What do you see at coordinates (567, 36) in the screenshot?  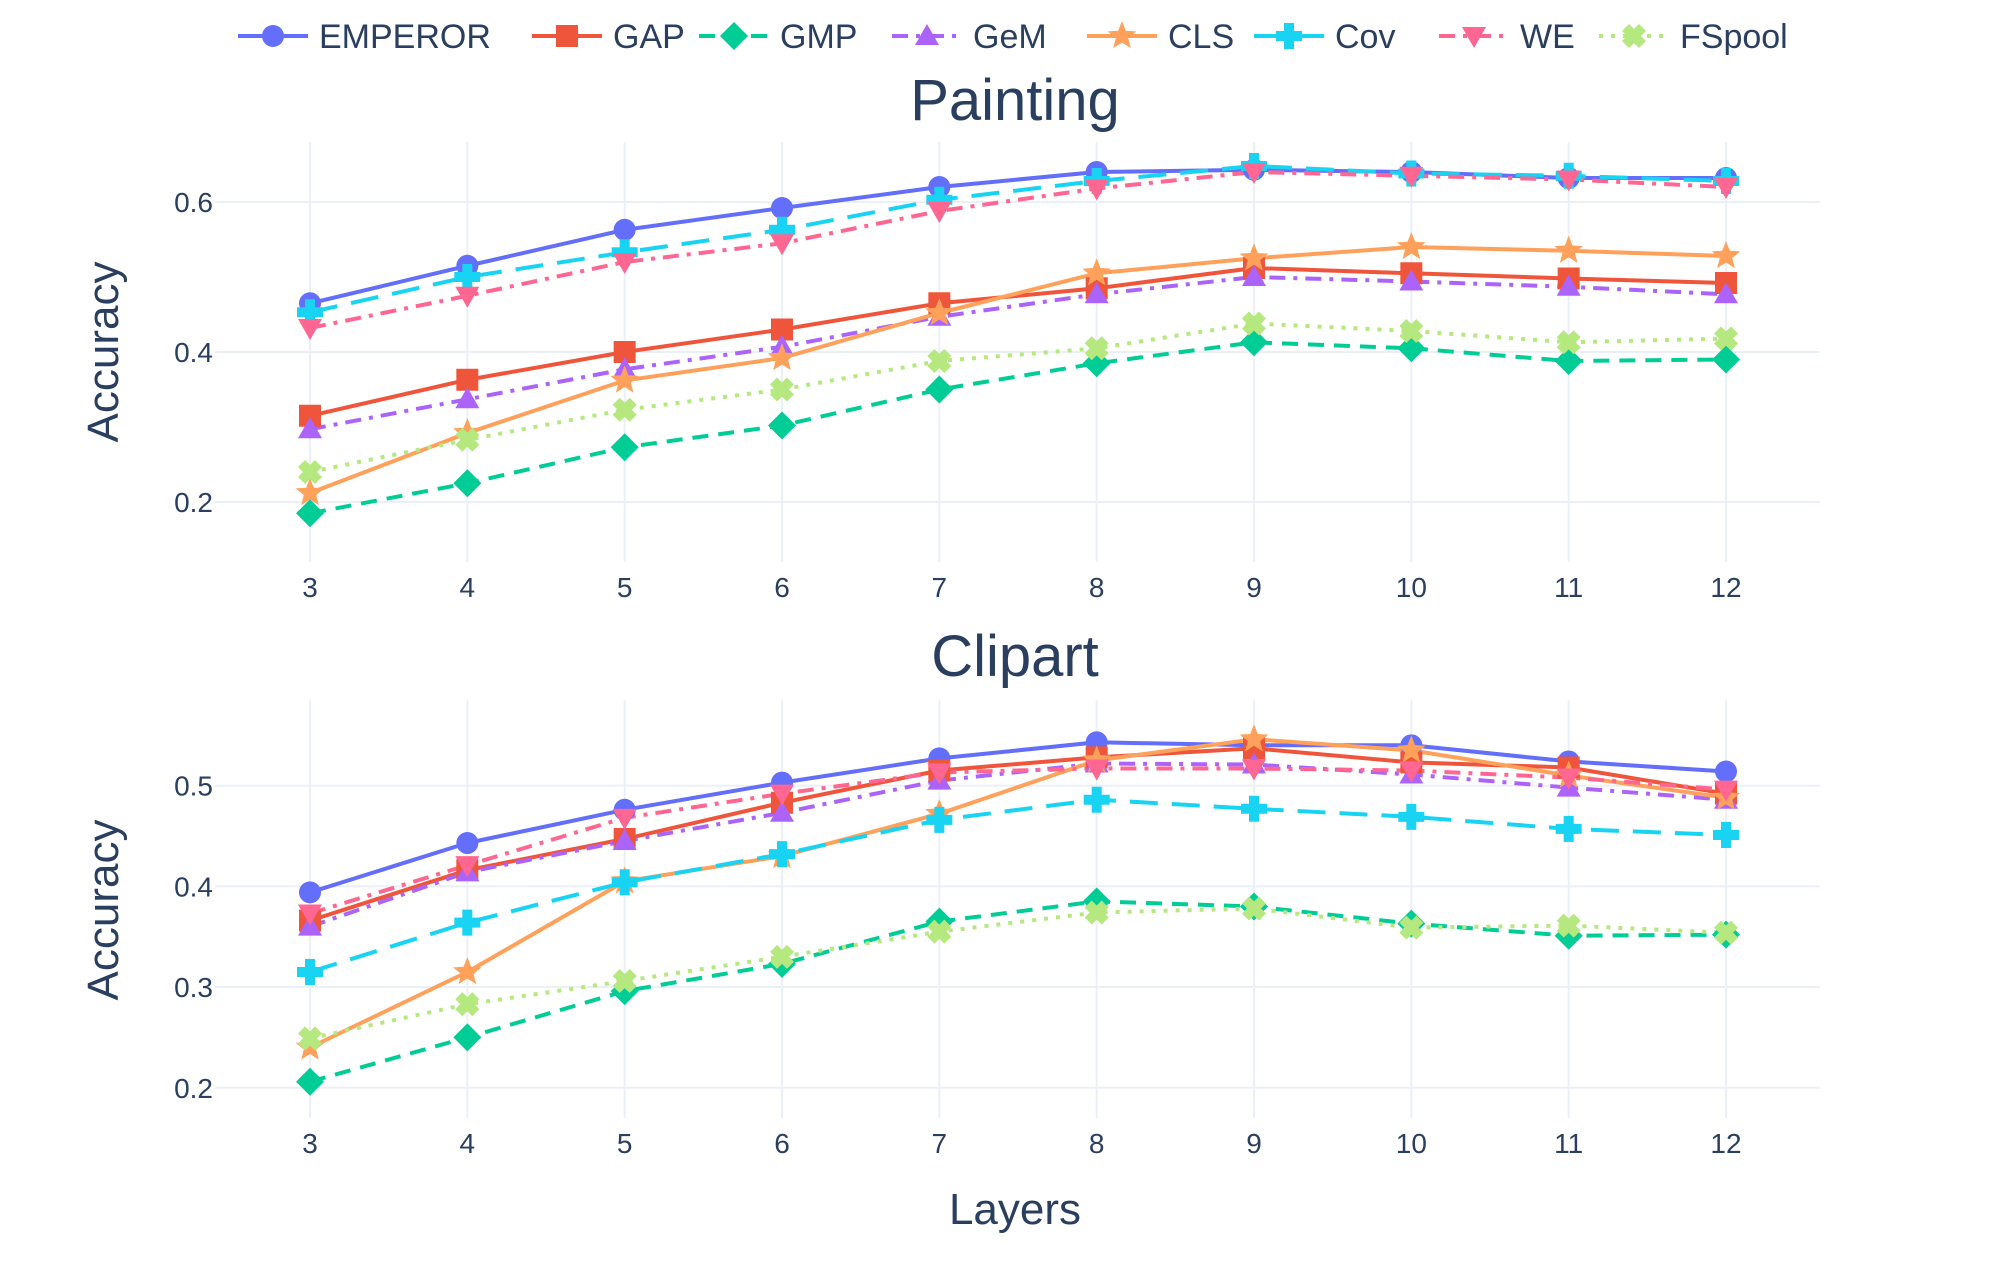 I see `legend-marker-gap` at bounding box center [567, 36].